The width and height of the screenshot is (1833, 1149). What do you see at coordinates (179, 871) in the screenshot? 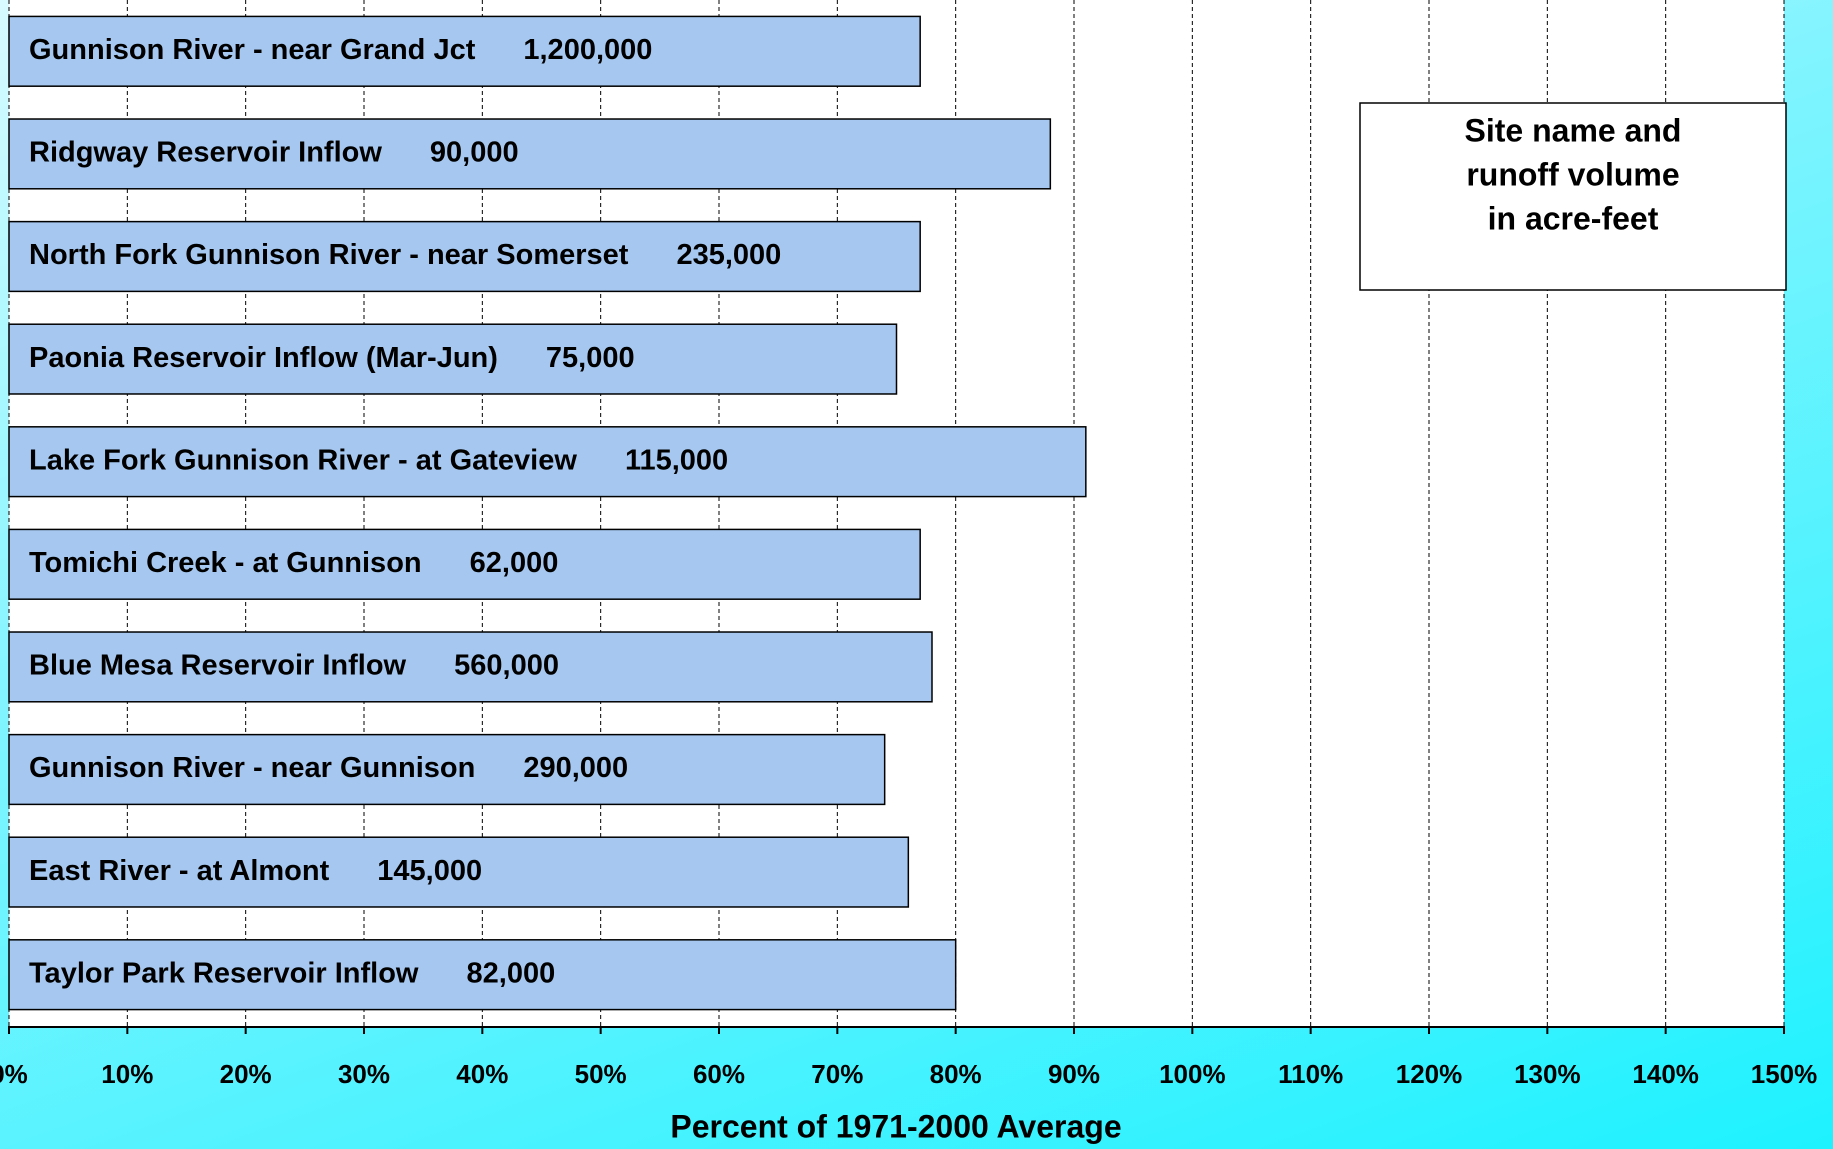
I see `bar-label: East River - at Almont` at bounding box center [179, 871].